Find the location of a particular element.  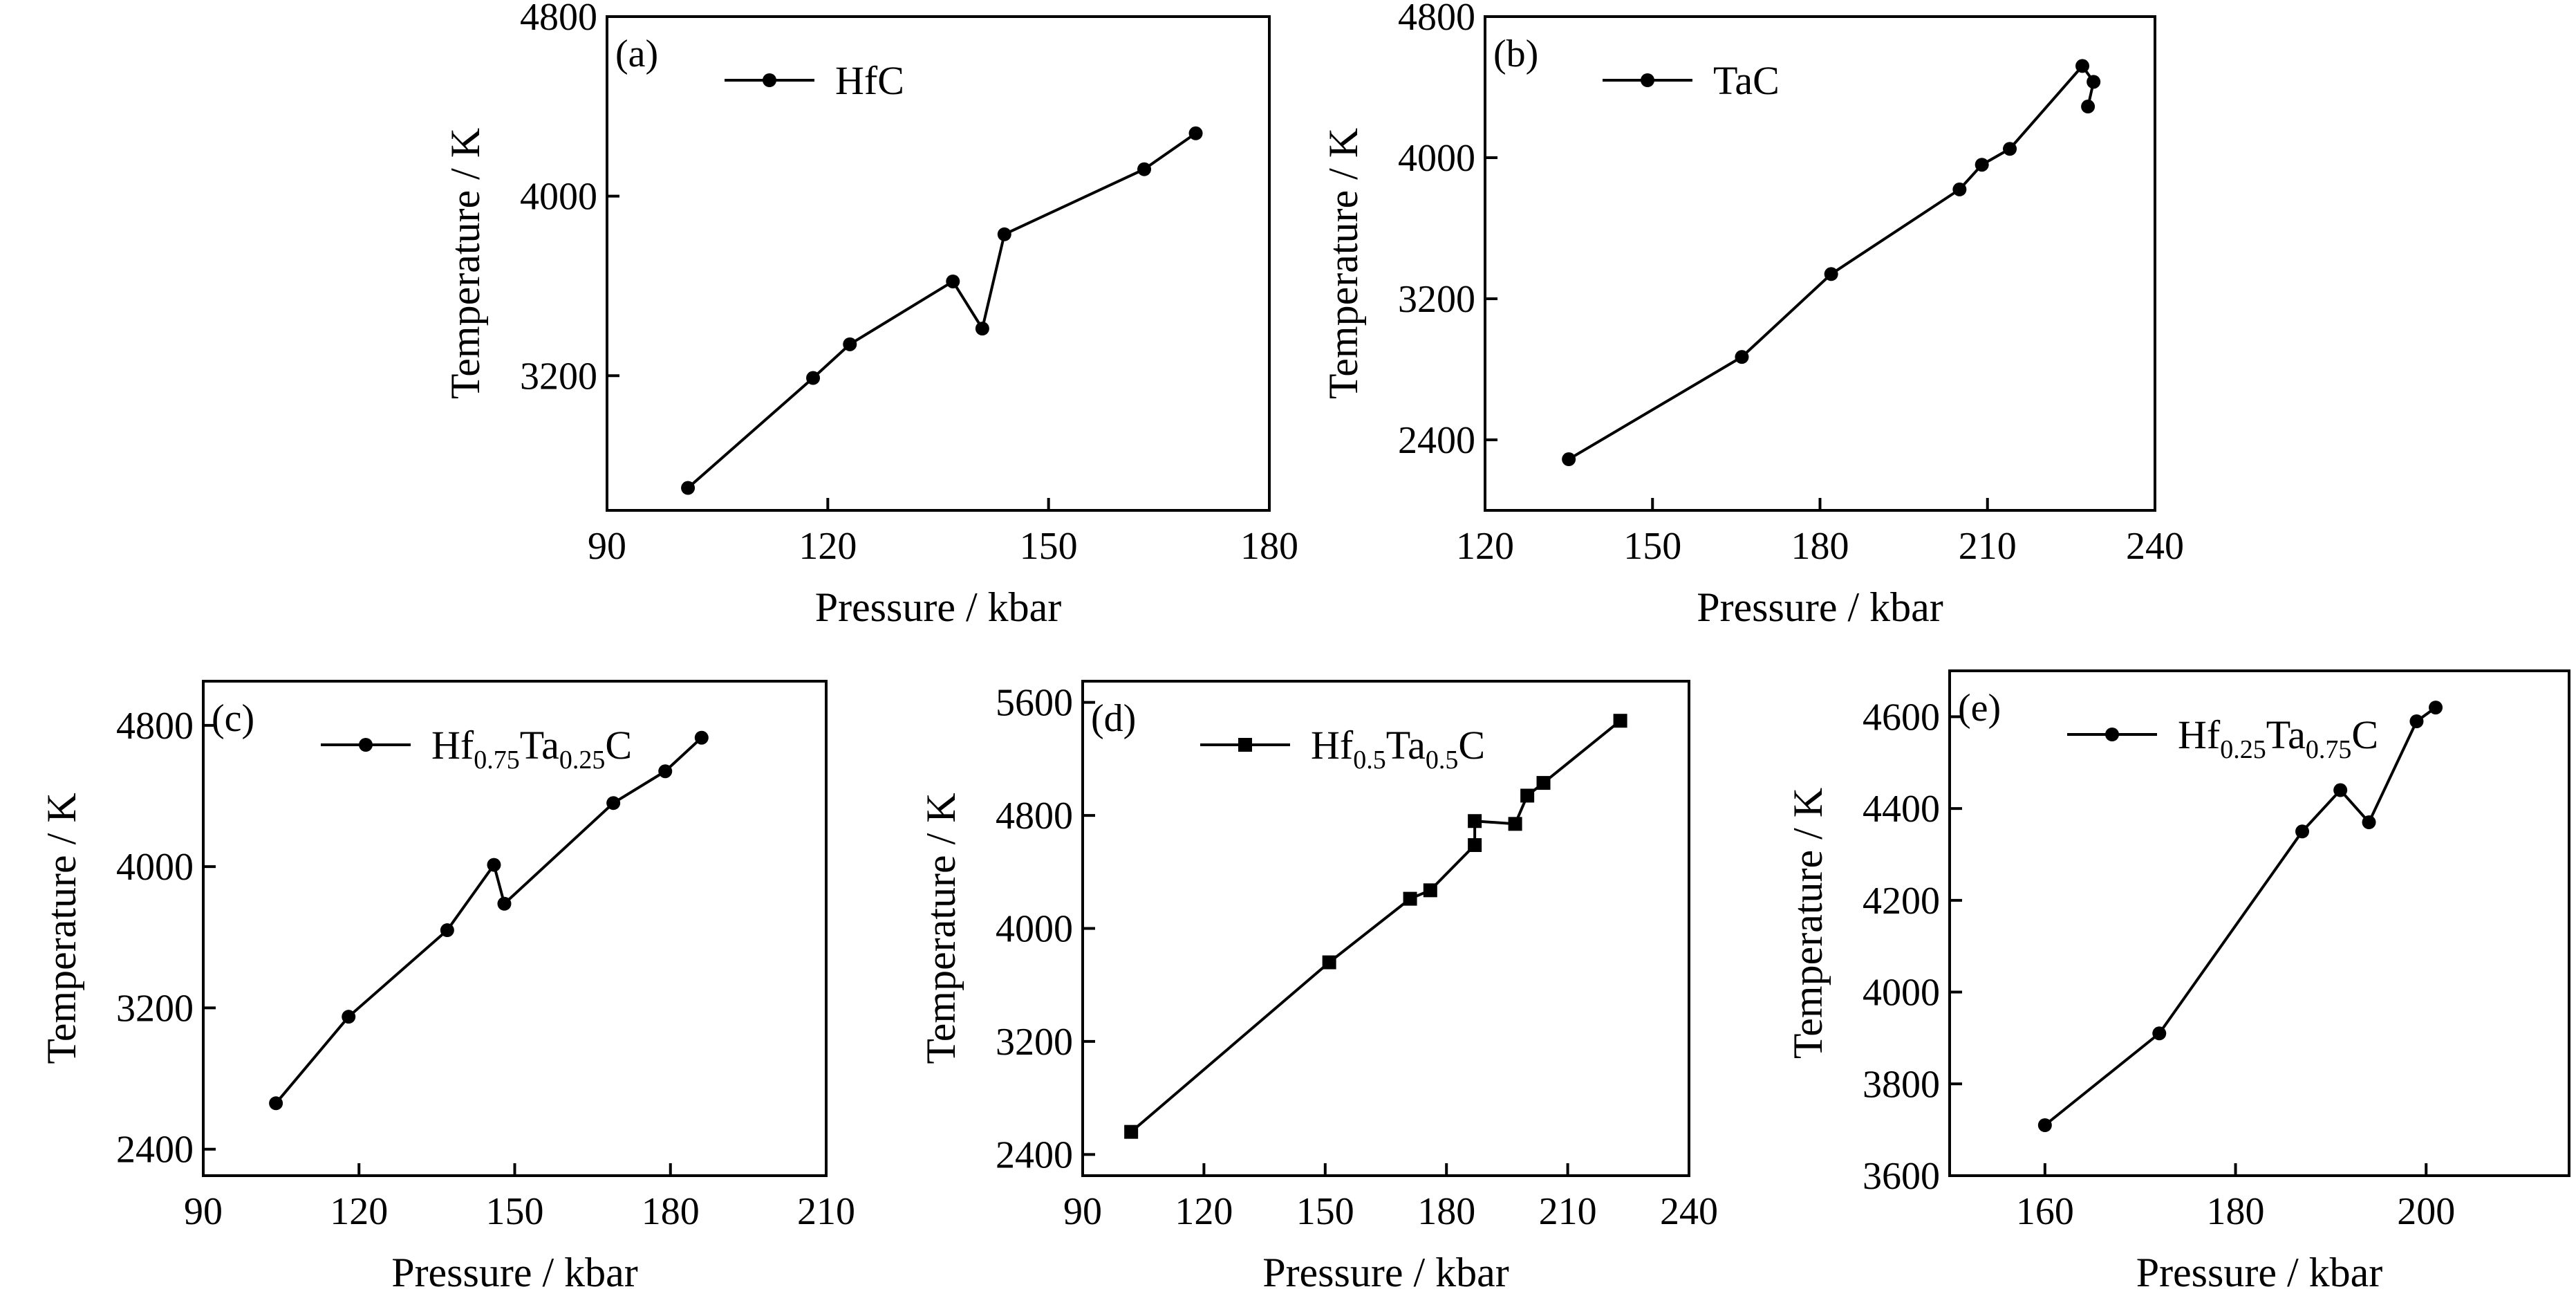

legend-label: Hf0.25Ta0.75C is located at coordinates (2278, 738).